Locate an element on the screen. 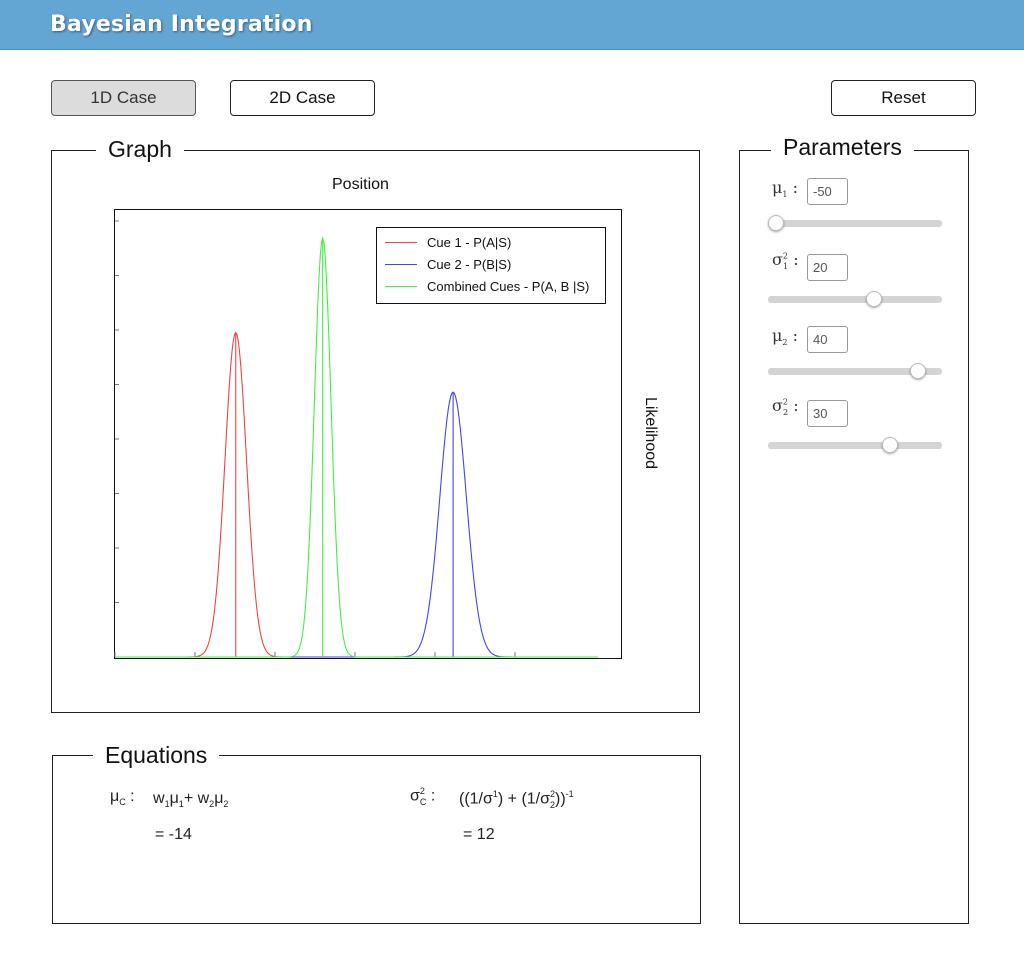  sigma1-slider-thumb is located at coordinates (873, 299).